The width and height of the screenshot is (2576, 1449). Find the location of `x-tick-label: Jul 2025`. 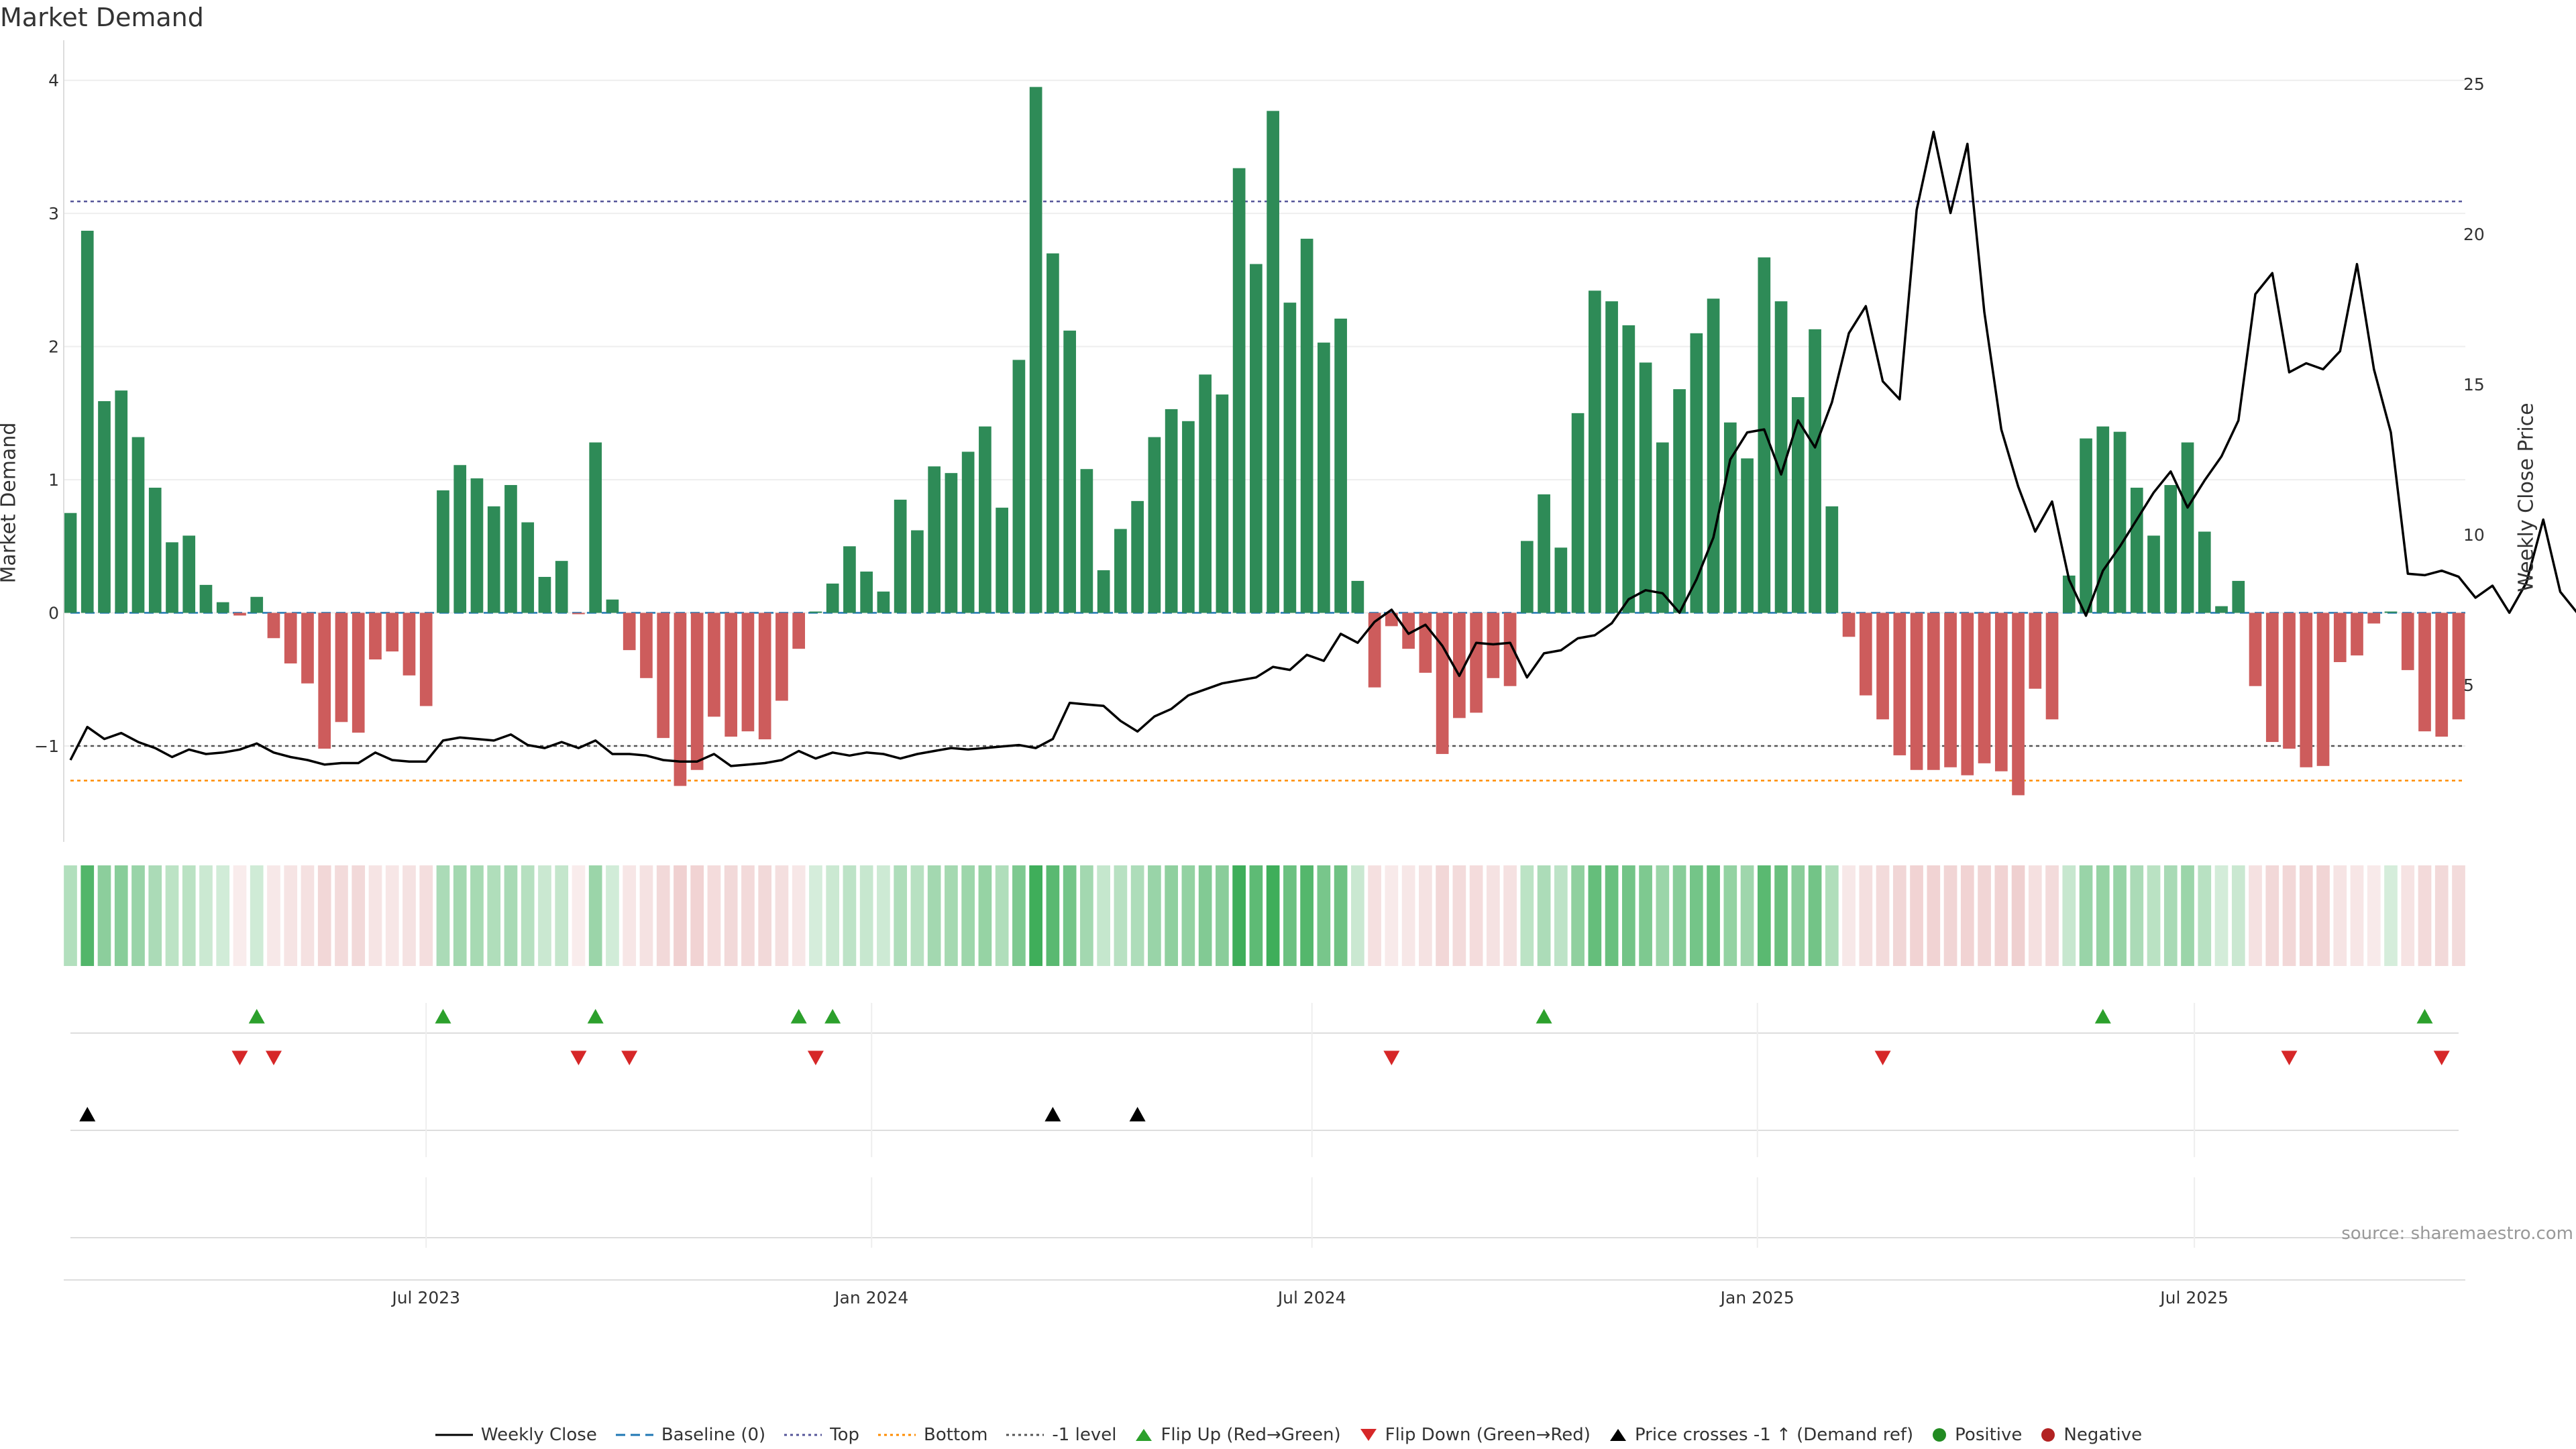

x-tick-label: Jul 2025 is located at coordinates (2194, 1297).